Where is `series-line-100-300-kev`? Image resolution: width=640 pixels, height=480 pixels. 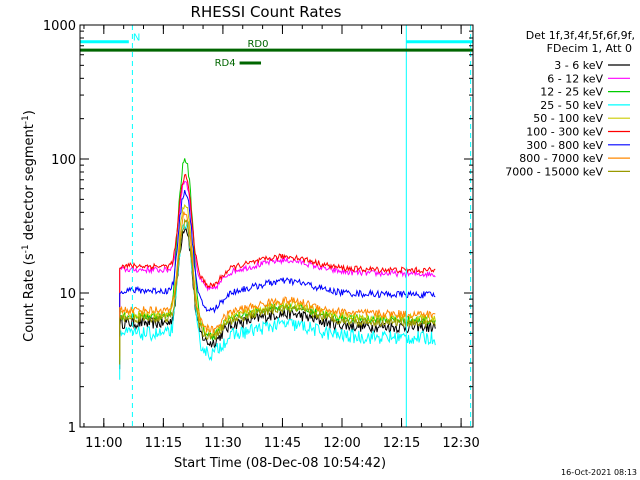
series-line-100-300-kev is located at coordinates (277, 243).